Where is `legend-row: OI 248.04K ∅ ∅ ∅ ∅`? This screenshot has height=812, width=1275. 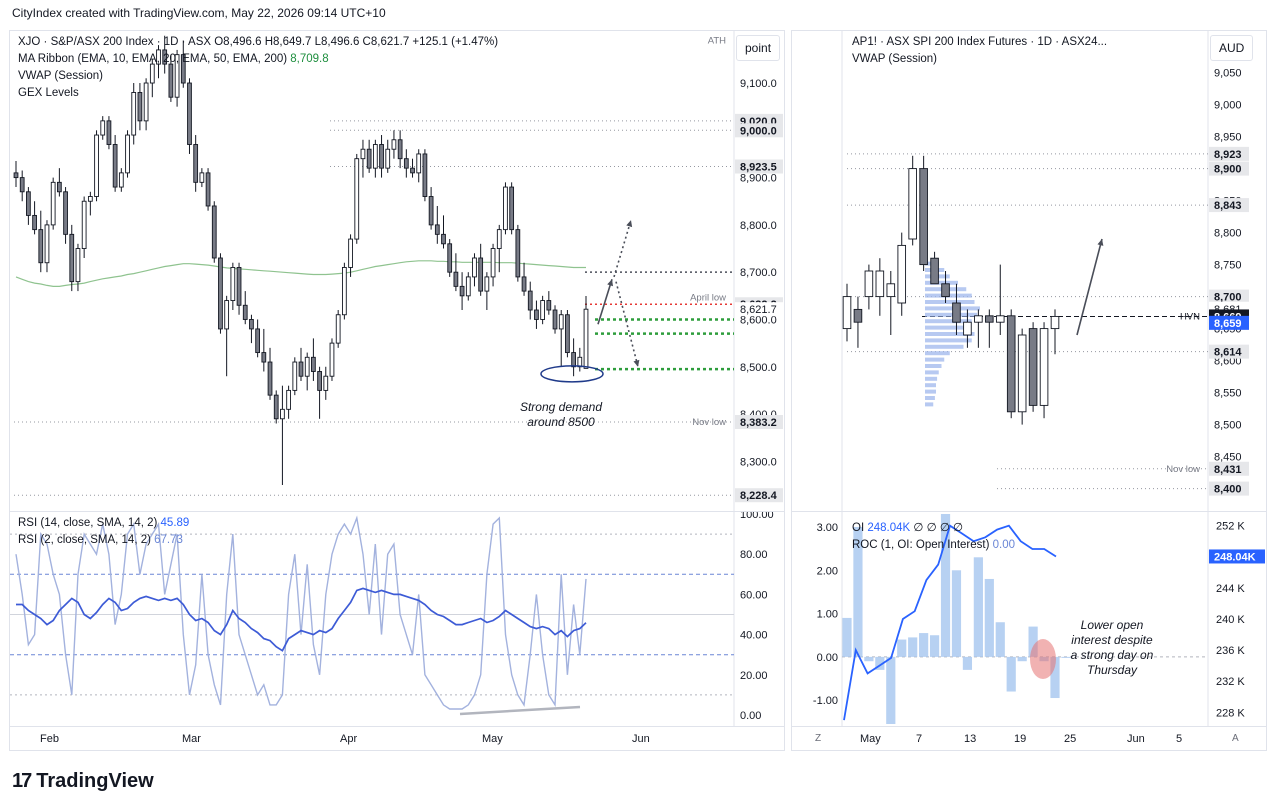 legend-row: OI 248.04K ∅ ∅ ∅ ∅ is located at coordinates (933, 528).